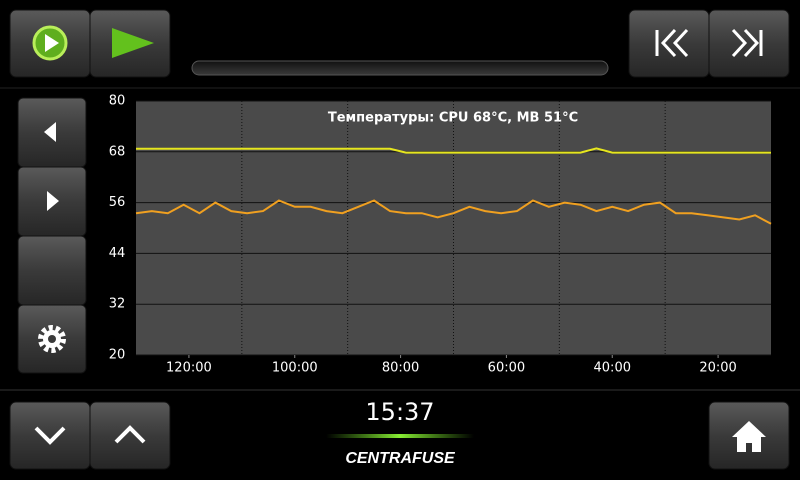  I want to click on y-tick-label: 80, so click(117, 101).